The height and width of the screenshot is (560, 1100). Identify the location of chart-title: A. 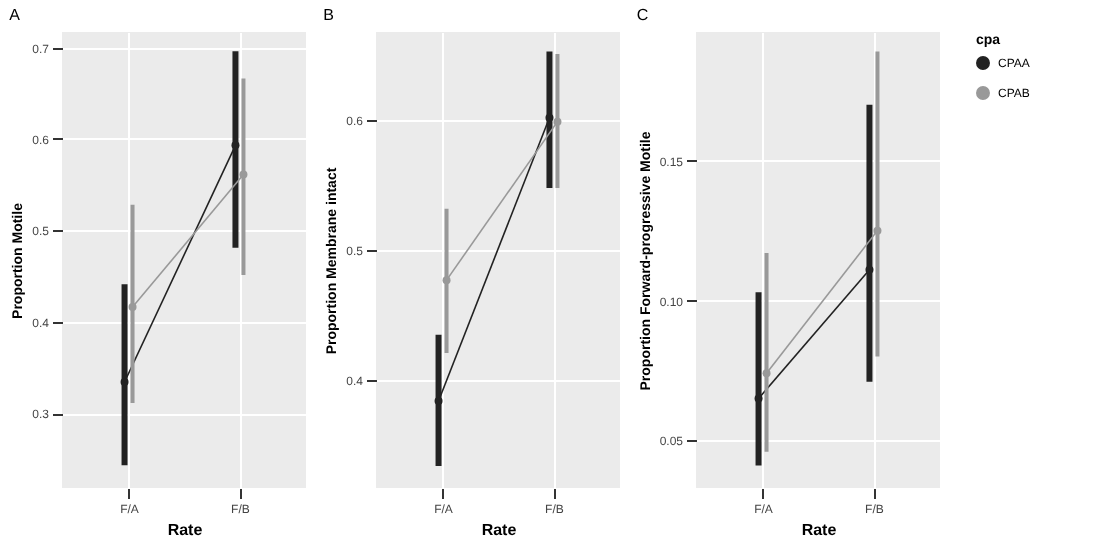
(15, 15).